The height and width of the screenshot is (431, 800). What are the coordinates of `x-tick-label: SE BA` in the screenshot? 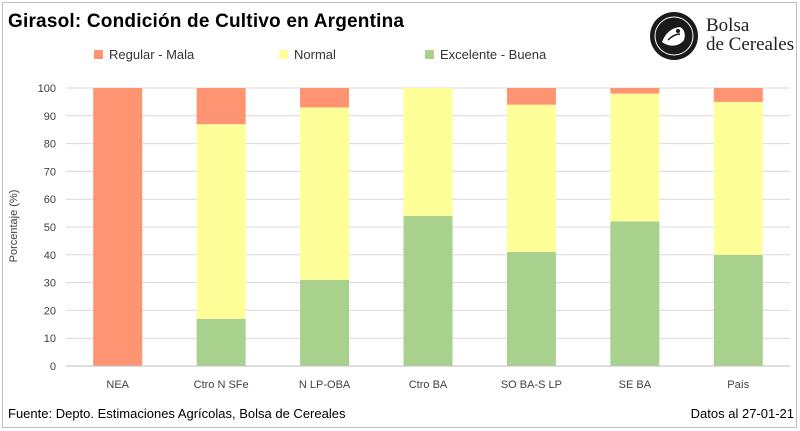 It's located at (635, 385).